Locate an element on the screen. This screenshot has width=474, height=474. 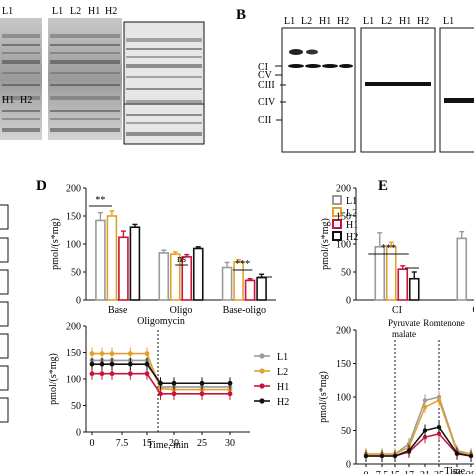
legend-label-h1: H1 is located at coordinates (352, 225).